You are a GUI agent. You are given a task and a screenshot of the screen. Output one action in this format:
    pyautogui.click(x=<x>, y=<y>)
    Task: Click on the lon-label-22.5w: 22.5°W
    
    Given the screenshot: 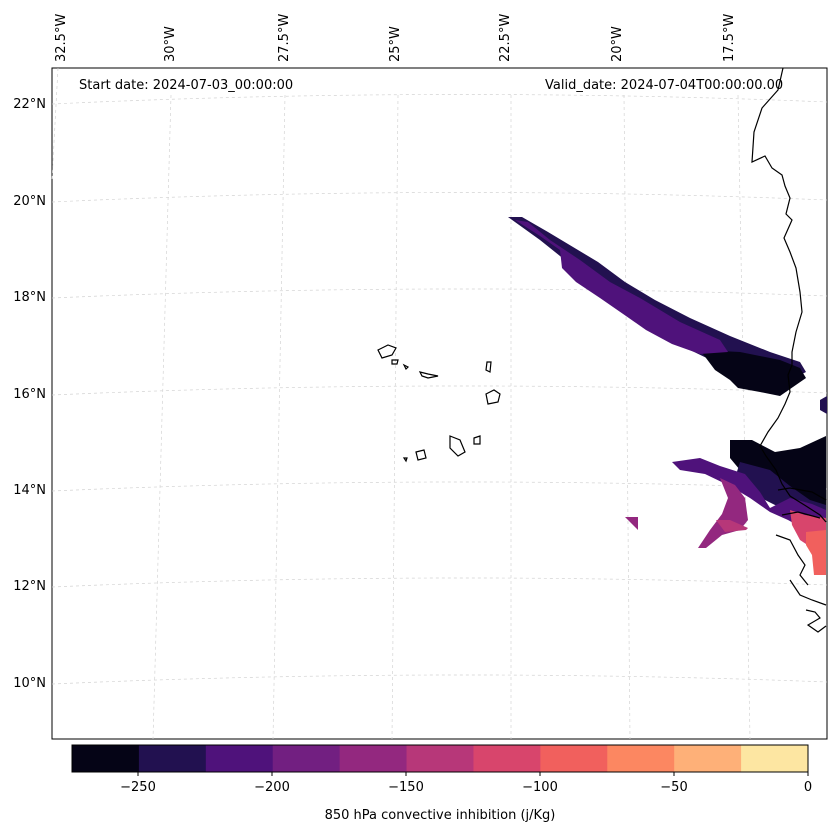 What is the action you would take?
    pyautogui.click(x=505, y=37)
    